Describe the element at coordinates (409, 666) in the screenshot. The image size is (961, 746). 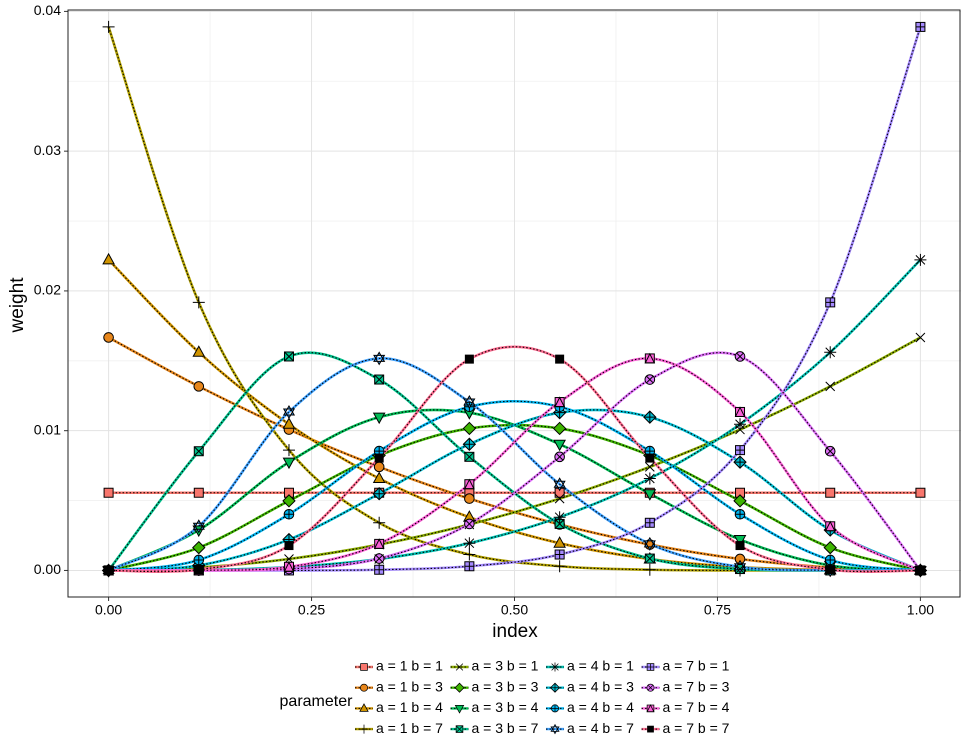
I see `legend-label: a = 1 b = 1` at that location.